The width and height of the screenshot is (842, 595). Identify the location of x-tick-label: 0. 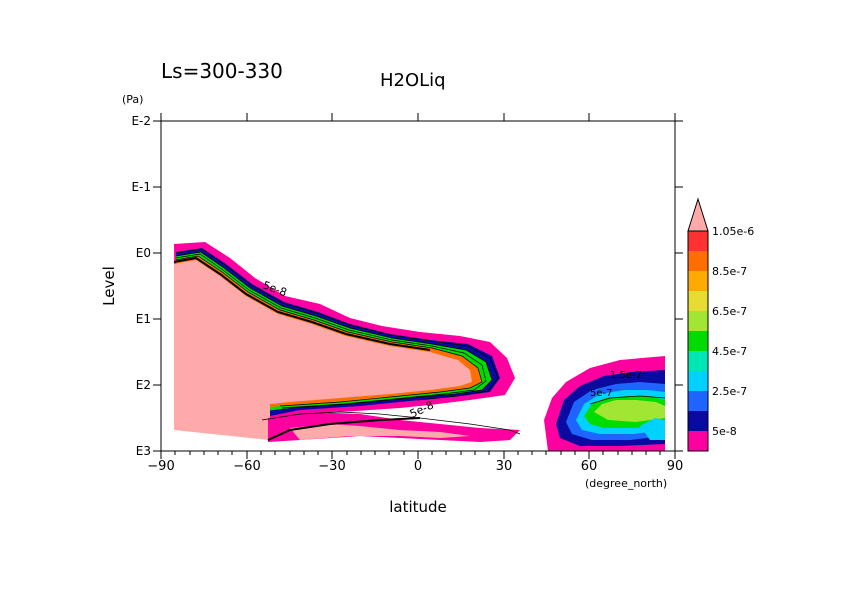
(418, 466).